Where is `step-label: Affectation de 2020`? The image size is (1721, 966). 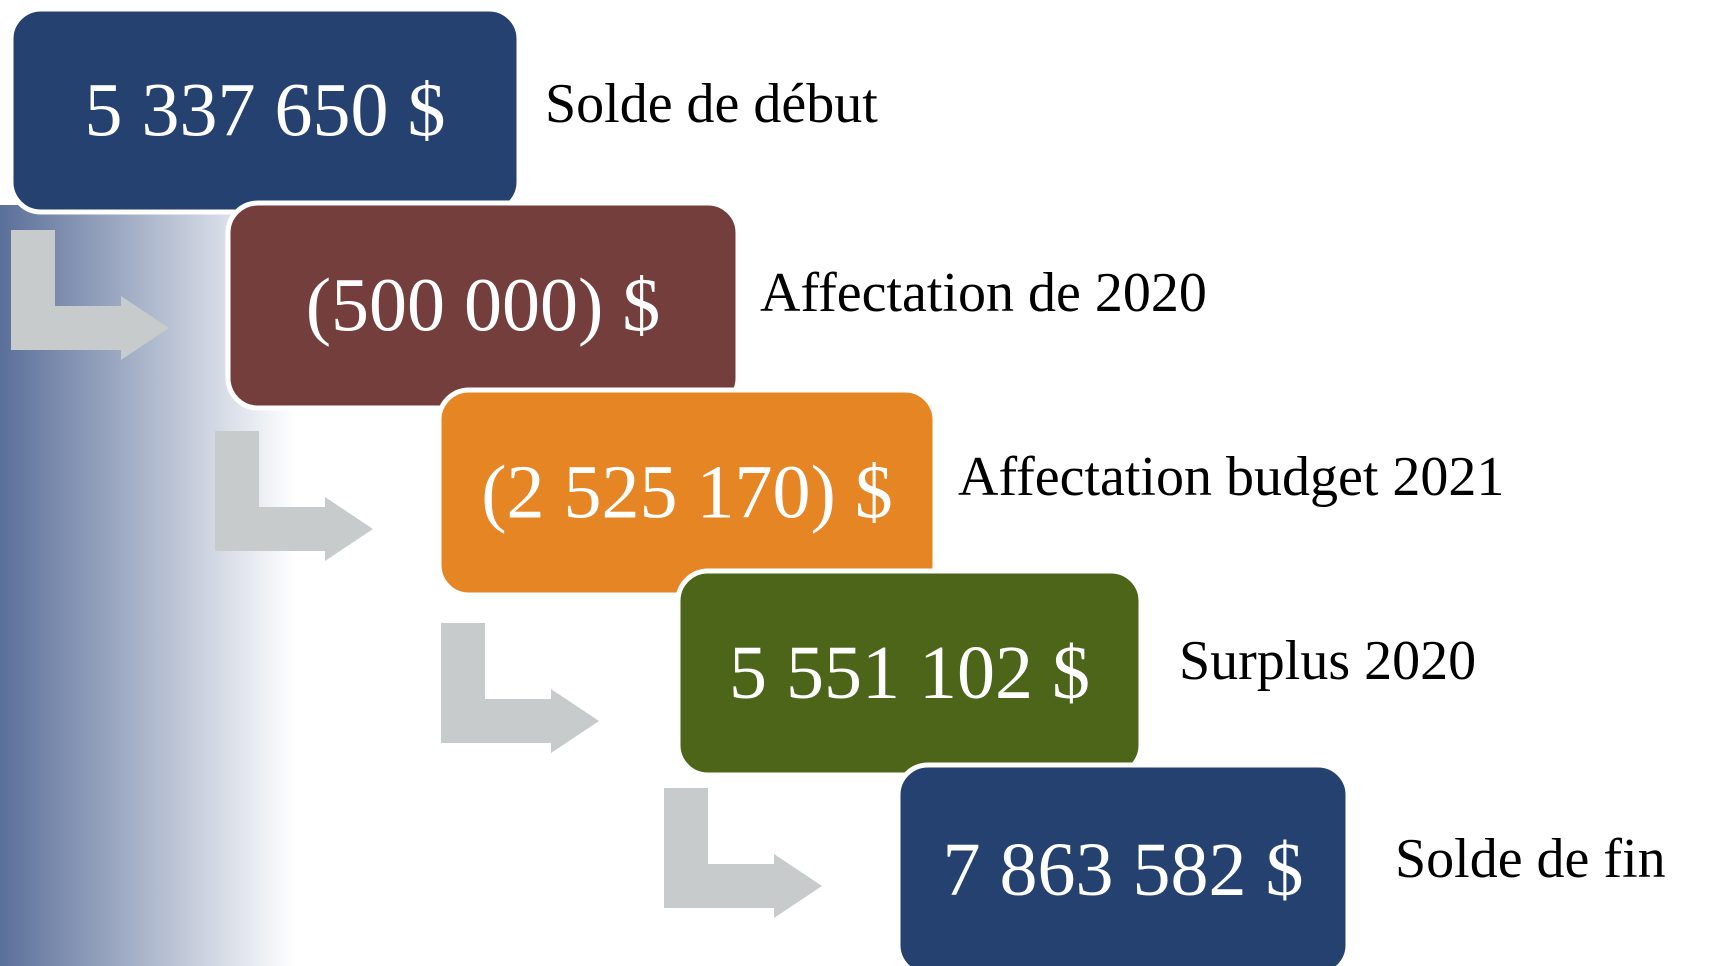
step-label: Affectation de 2020 is located at coordinates (983, 293).